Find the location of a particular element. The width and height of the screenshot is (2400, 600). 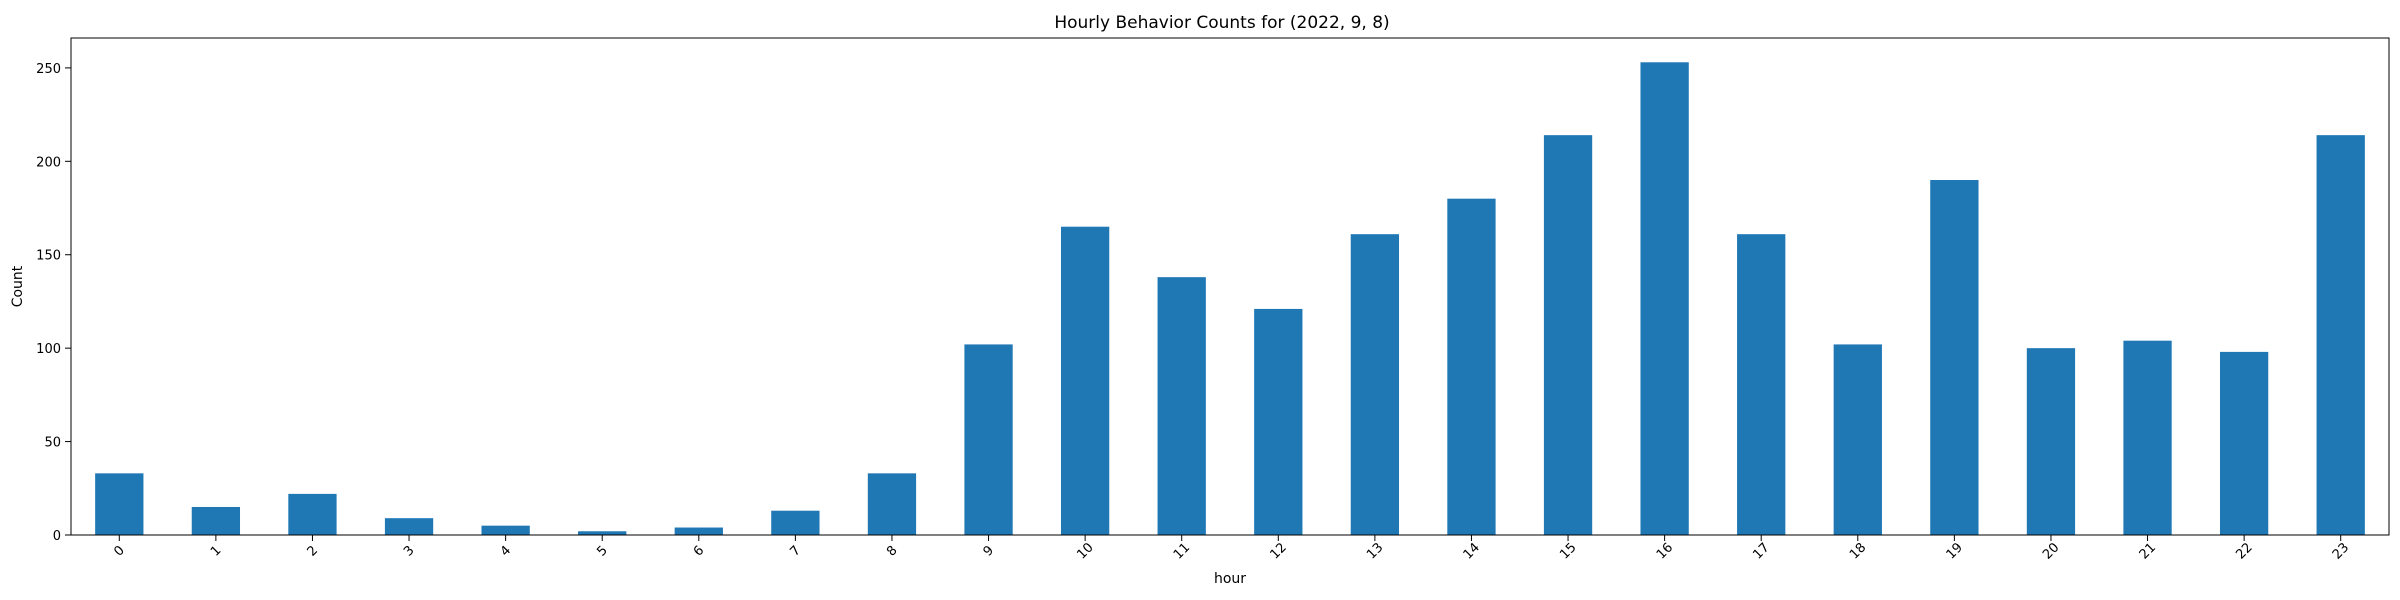

x-axis-label: hour is located at coordinates (1230, 579).